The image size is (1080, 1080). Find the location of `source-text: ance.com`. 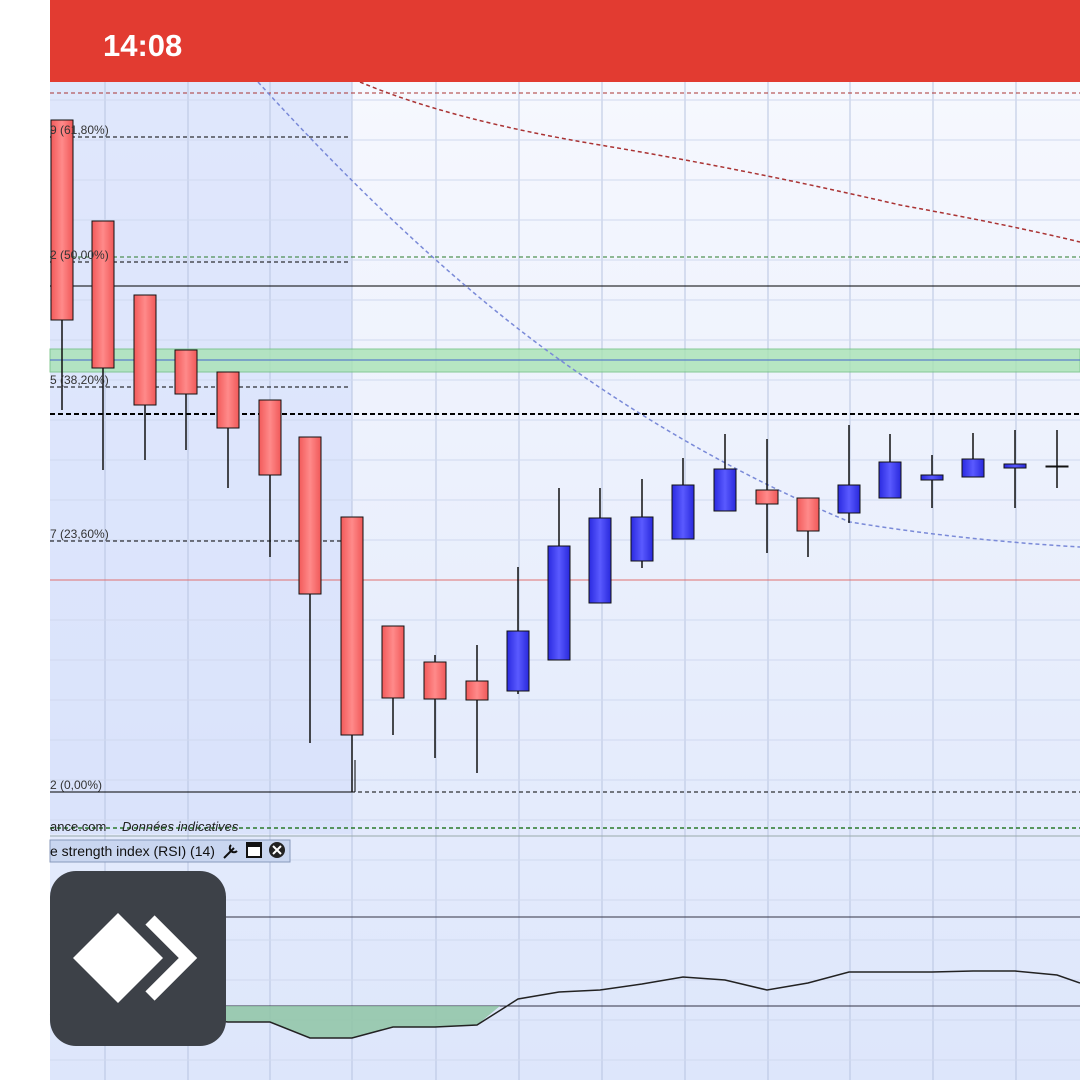

source-text: ance.com is located at coordinates (78, 826).